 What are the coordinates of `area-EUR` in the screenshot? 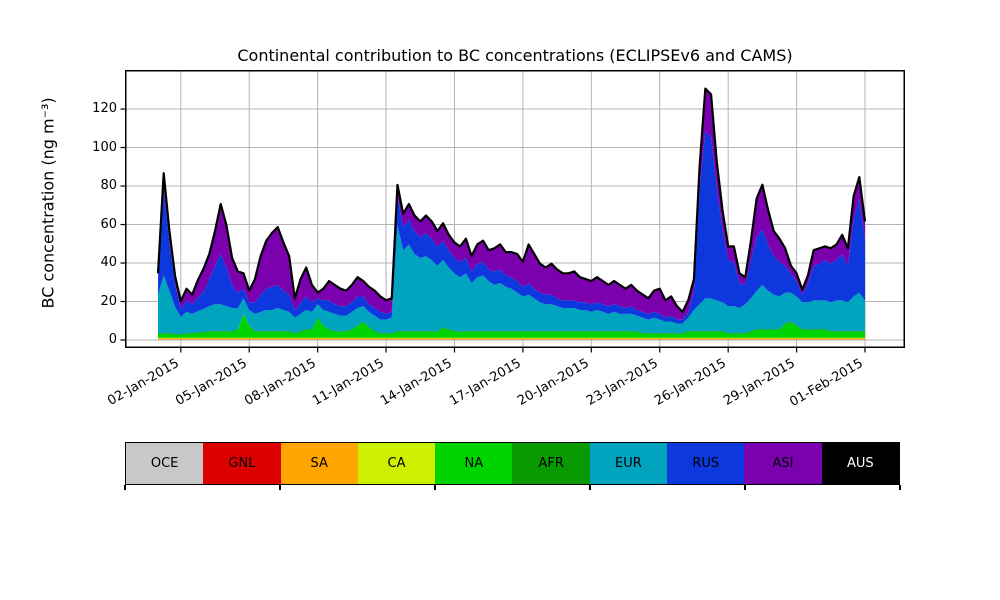 It's located at (511, 280).